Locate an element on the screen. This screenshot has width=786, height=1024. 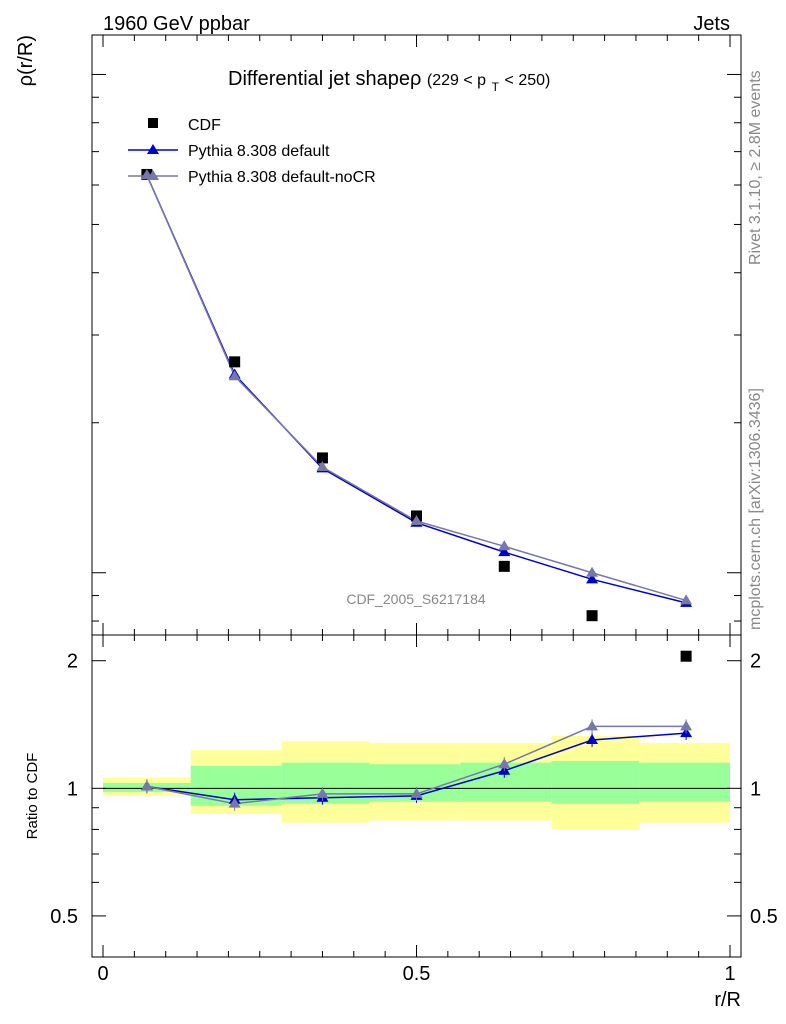
legend-nocr-label: Pythia 8.308 default-noCR is located at coordinates (282, 177).